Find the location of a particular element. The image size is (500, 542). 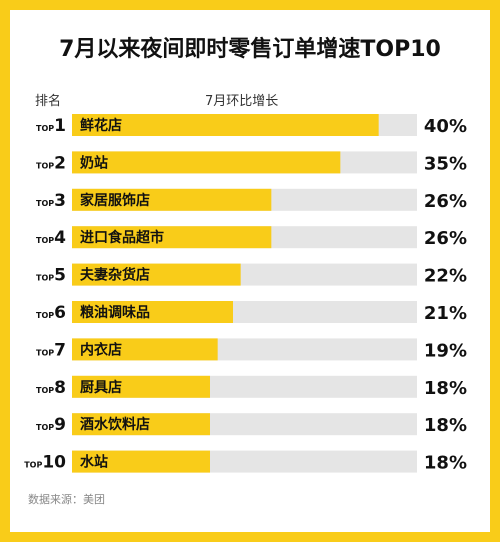

value-label: 19% is located at coordinates (445, 350).